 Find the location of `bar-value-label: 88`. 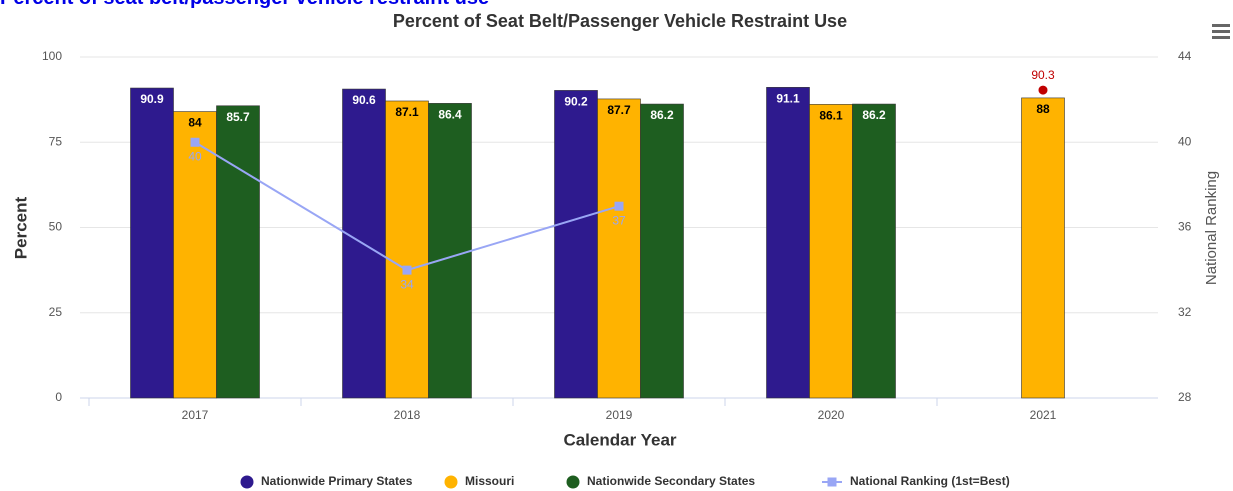

bar-value-label: 88 is located at coordinates (1043, 109).